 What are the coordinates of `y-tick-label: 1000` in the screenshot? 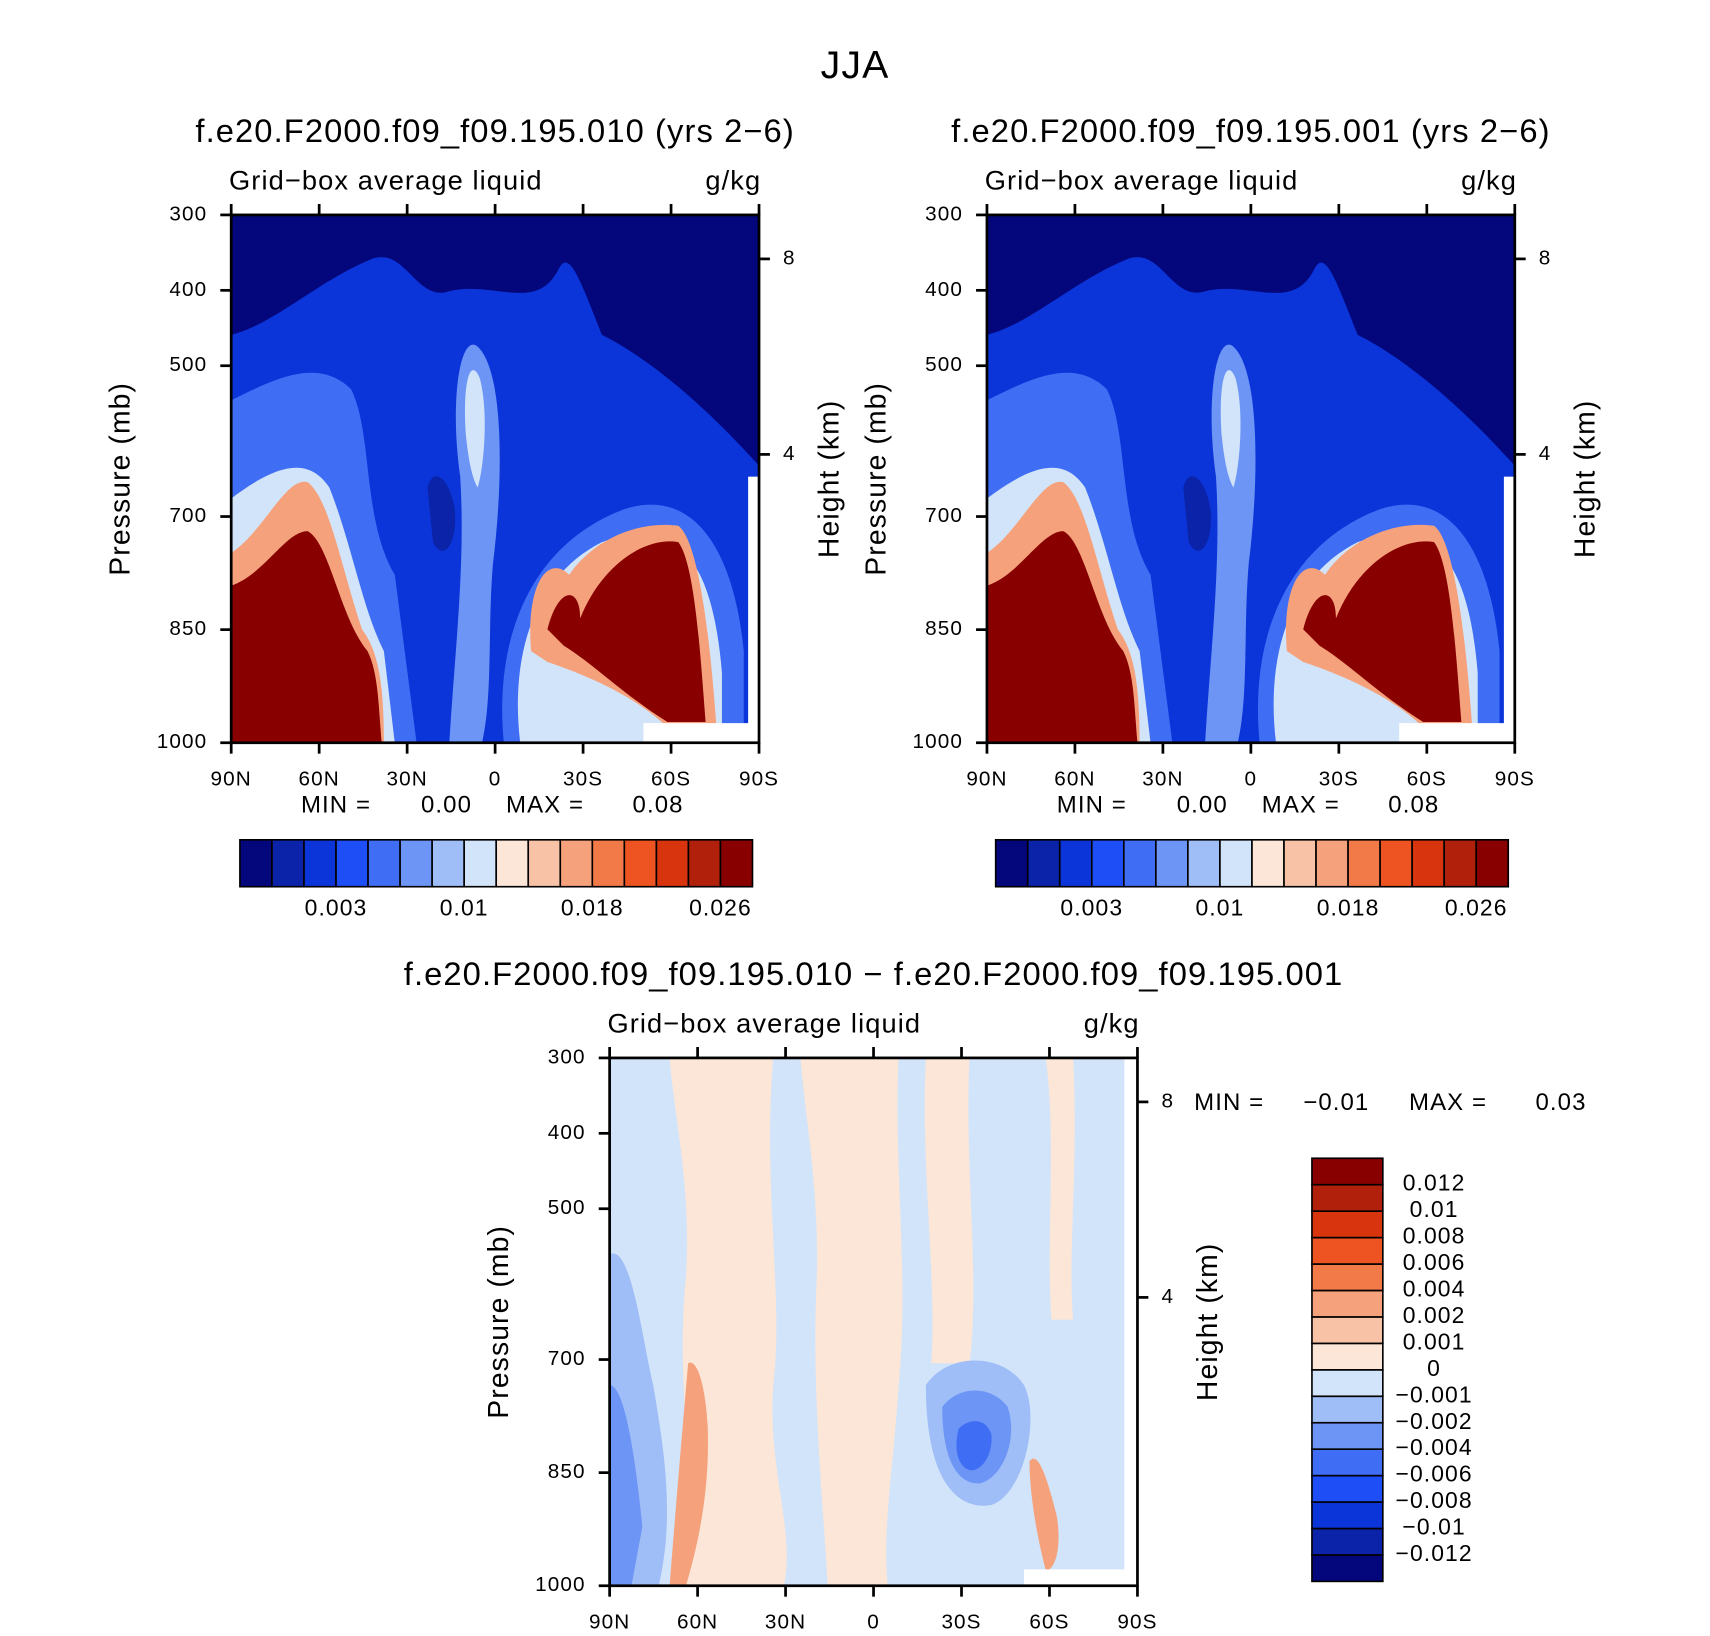 It's located at (937, 741).